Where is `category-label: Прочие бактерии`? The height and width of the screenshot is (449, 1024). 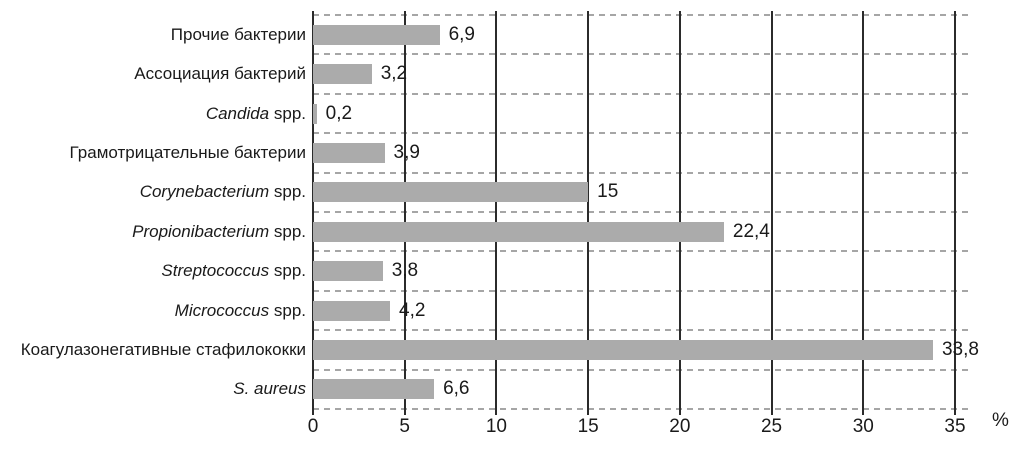 category-label: Прочие бактерии is located at coordinates (238, 34).